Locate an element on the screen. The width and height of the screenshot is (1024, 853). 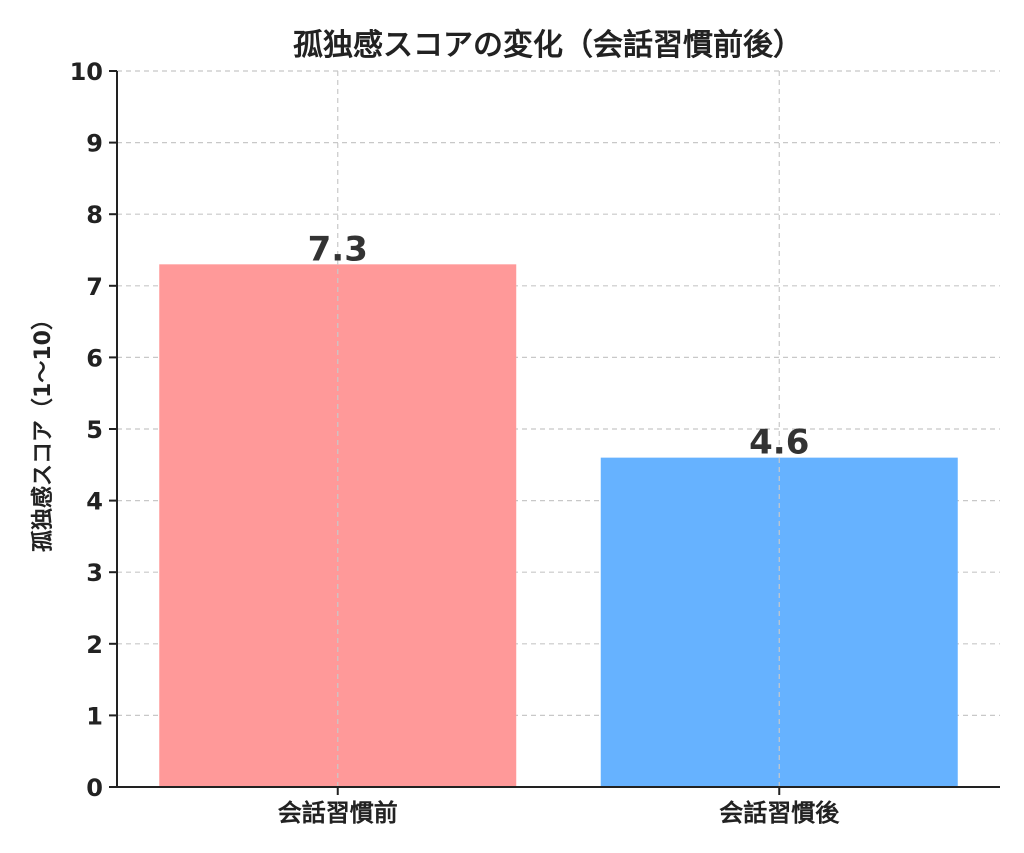
data-label: 4.6 is located at coordinates (779, 443).